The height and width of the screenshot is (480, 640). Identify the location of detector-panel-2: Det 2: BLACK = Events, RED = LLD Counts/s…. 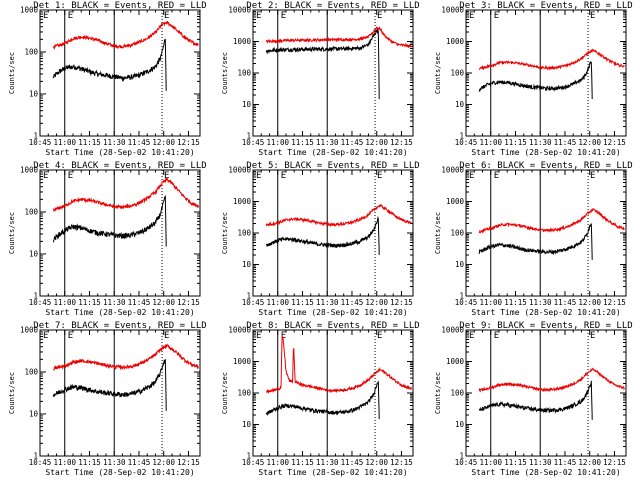
(320, 79).